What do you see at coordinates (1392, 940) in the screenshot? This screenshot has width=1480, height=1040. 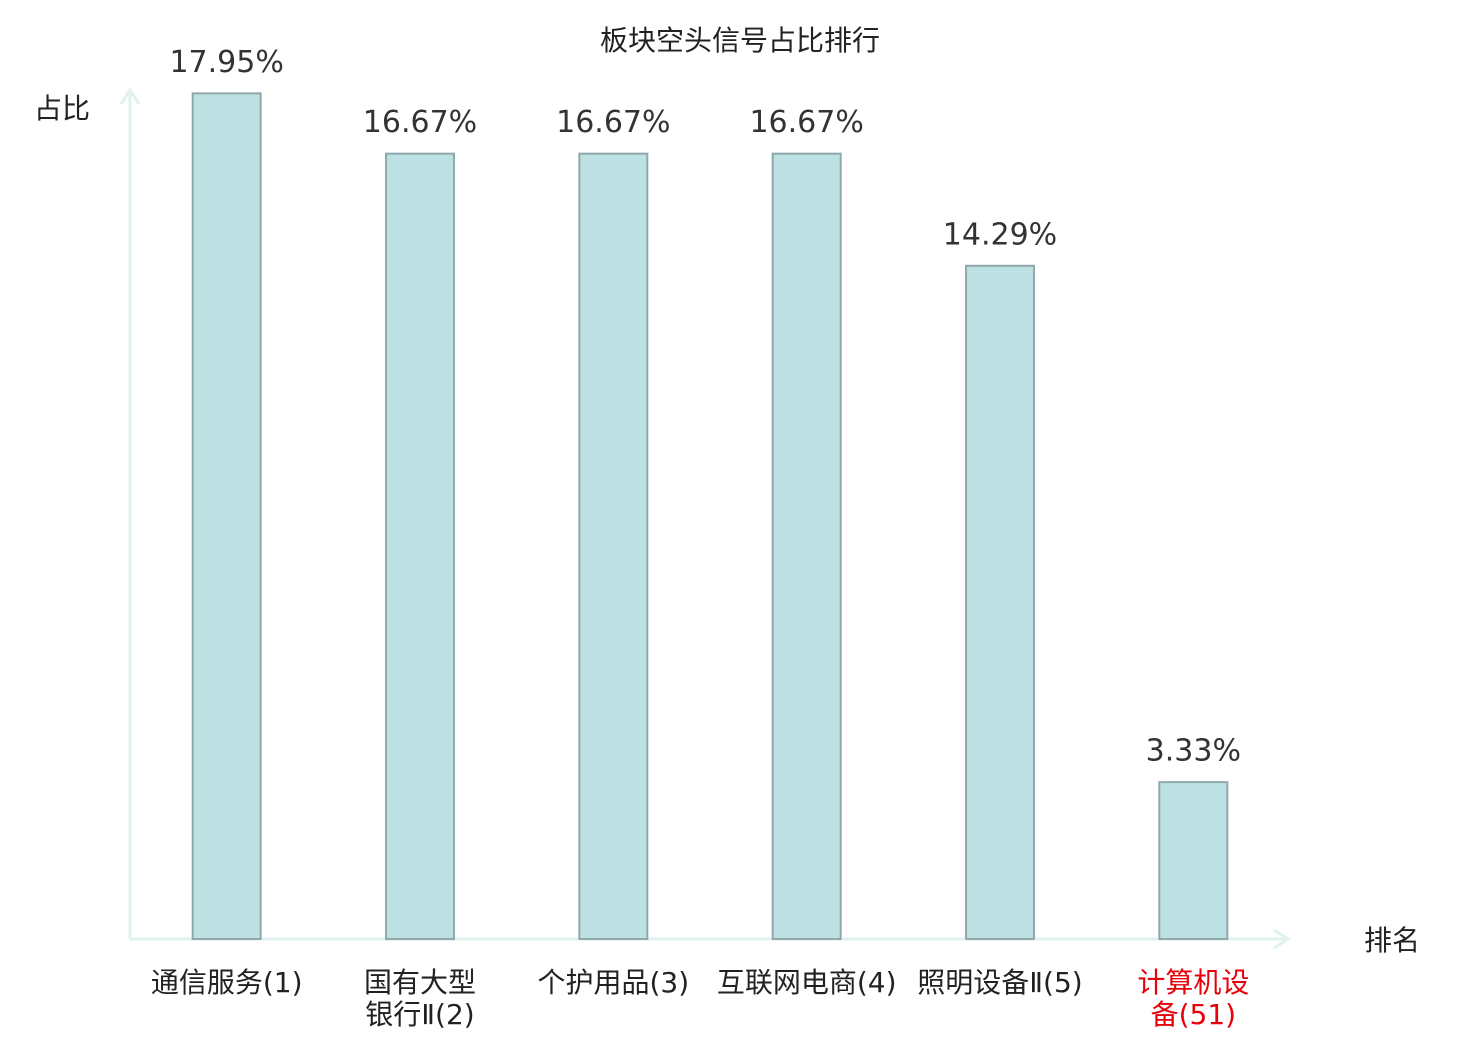 I see `x-axis-label: 排名` at bounding box center [1392, 940].